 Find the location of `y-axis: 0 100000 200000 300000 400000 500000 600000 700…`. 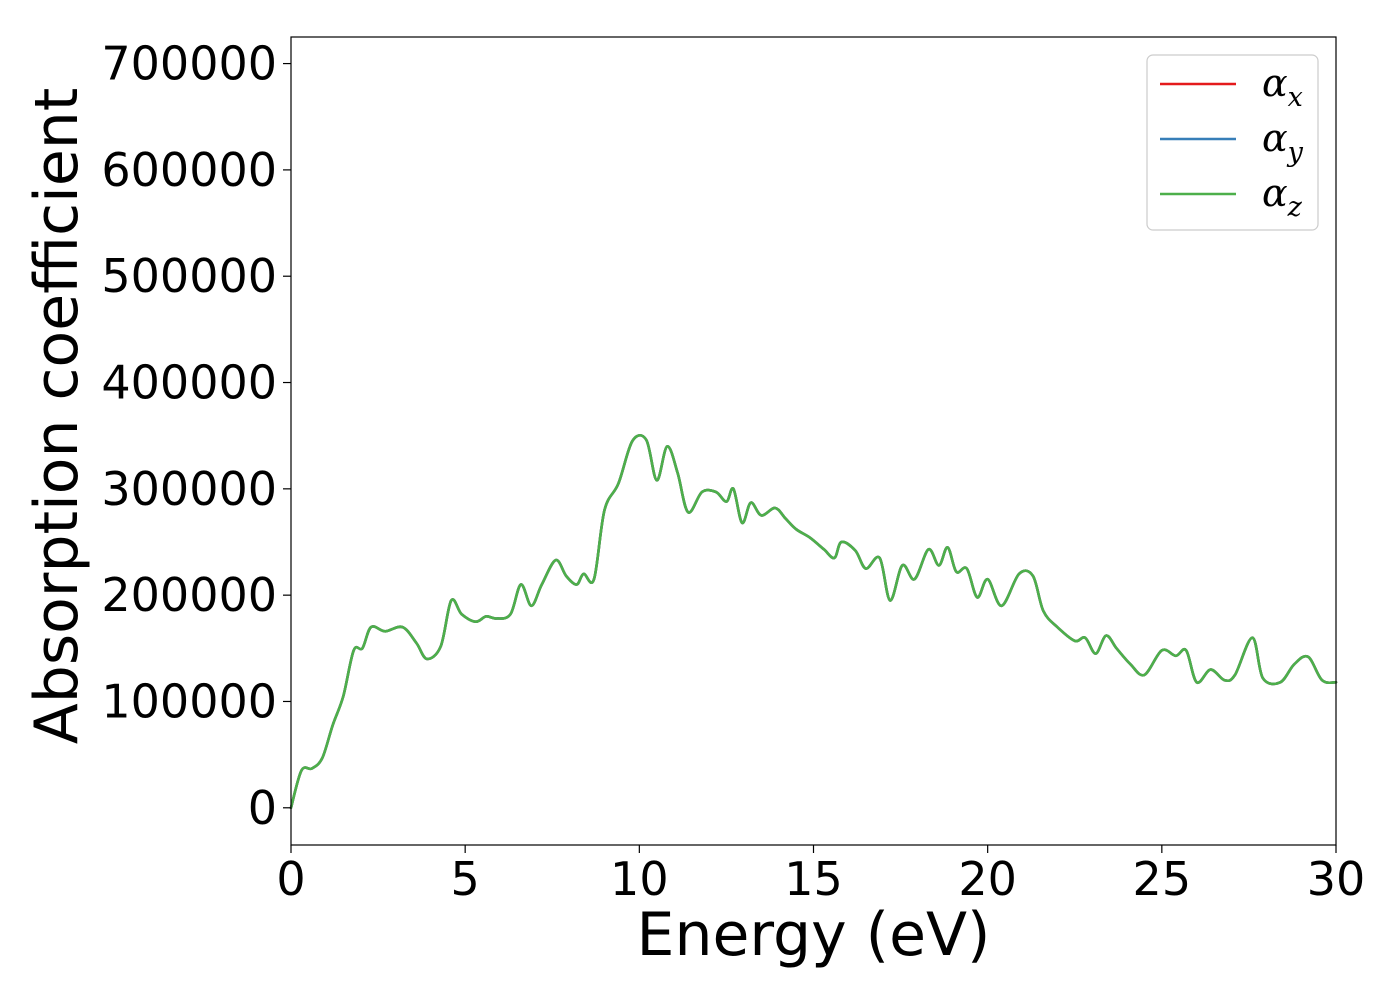

y-axis: 0 100000 200000 300000 400000 500000 600000 700… is located at coordinates (196, 436).